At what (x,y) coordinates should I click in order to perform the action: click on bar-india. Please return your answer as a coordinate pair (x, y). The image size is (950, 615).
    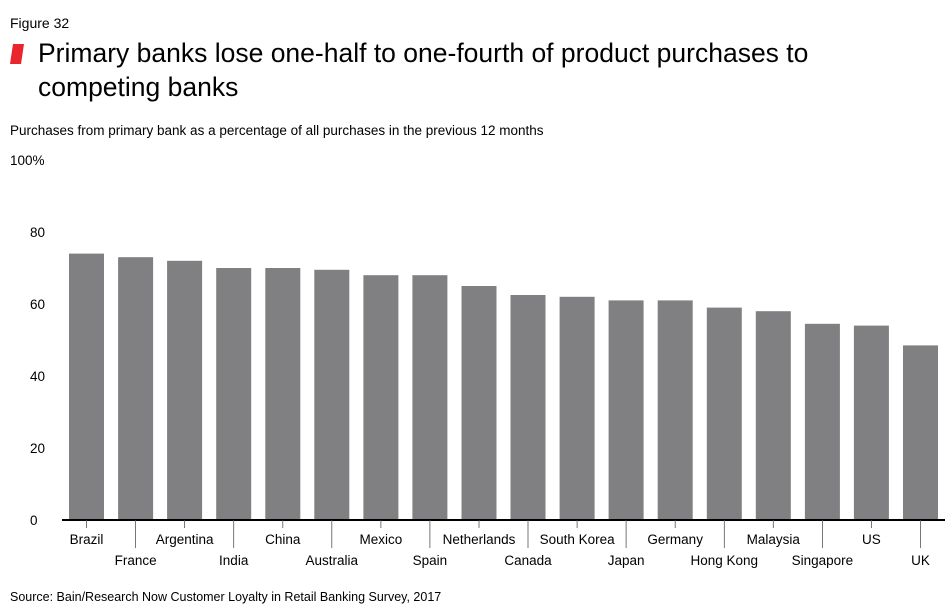
    Looking at the image, I should click on (234, 394).